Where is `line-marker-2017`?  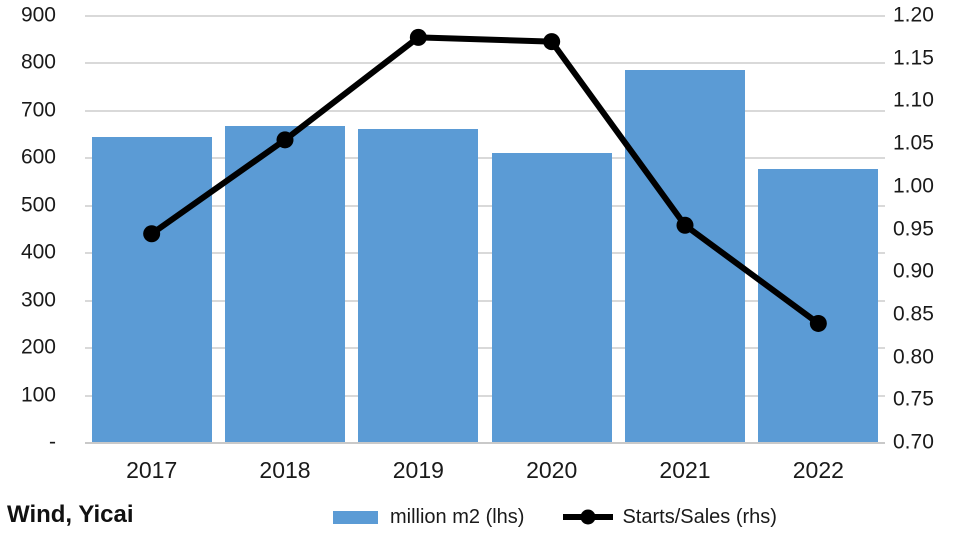
line-marker-2017 is located at coordinates (152, 234).